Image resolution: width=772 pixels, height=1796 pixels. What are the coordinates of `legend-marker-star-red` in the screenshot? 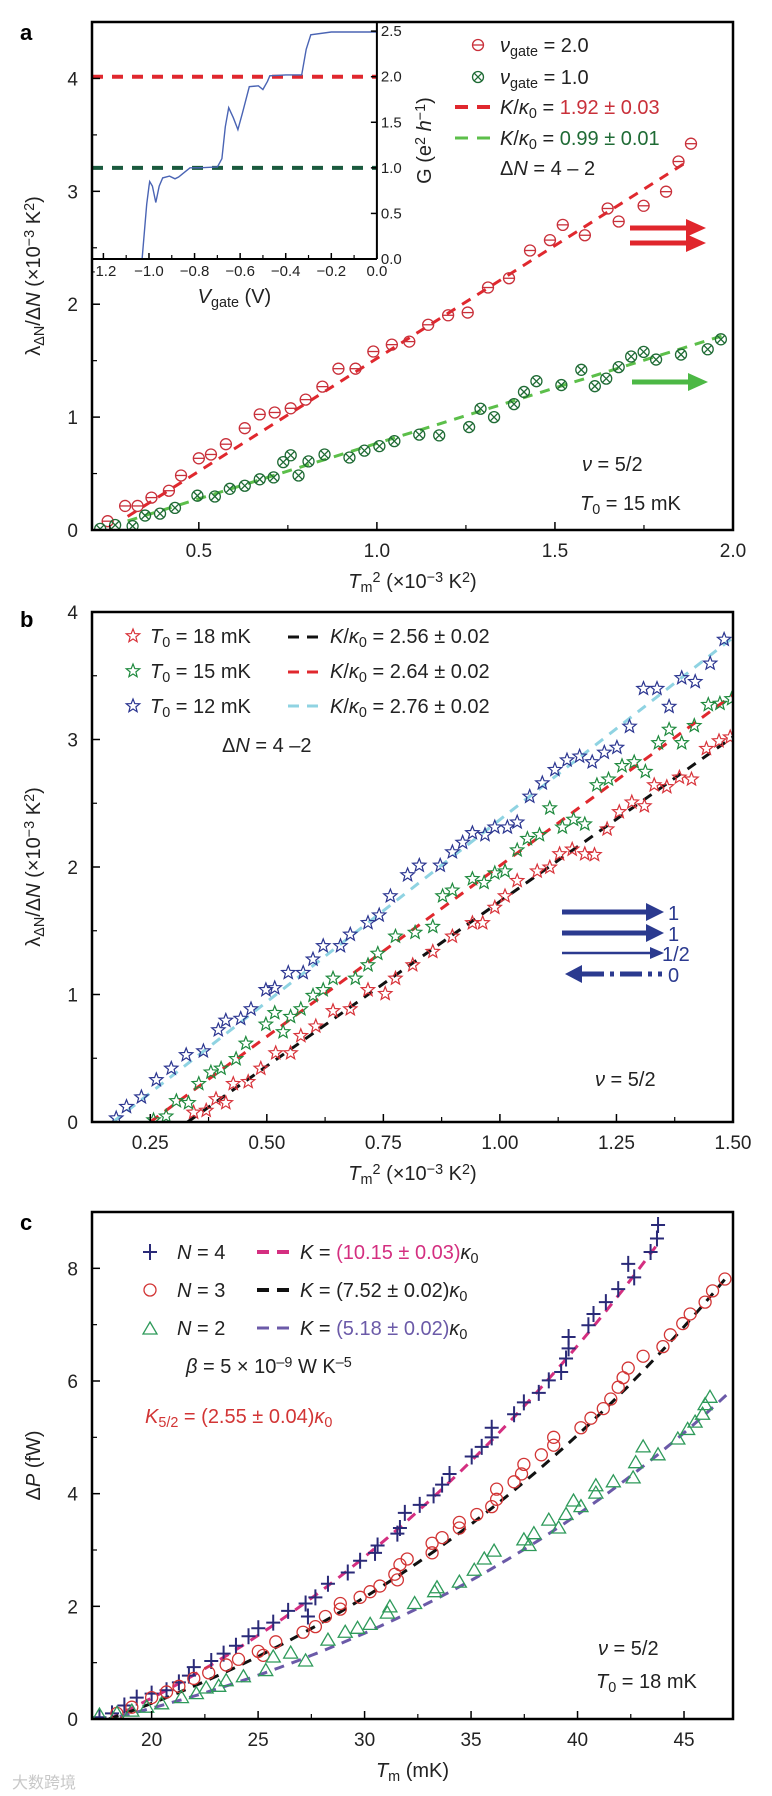 It's located at (133, 635).